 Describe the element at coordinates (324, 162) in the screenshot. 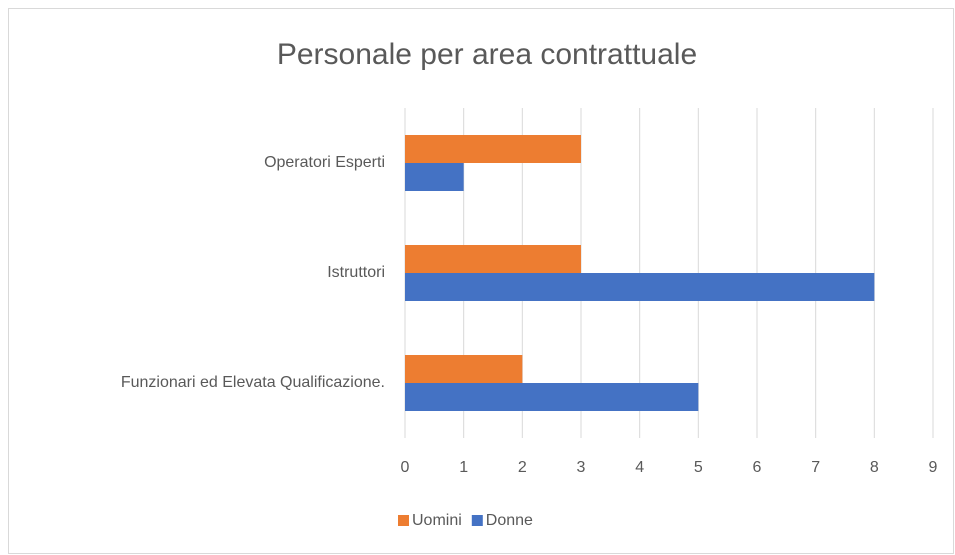

I see `y-tick-label: Operatori Esperti` at that location.